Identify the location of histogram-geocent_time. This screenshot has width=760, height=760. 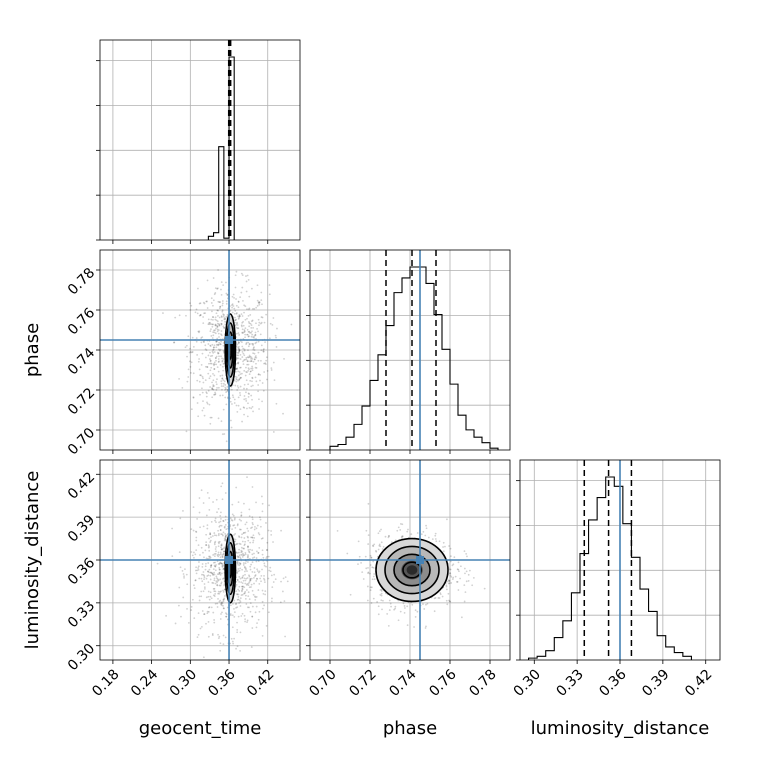
(221, 148).